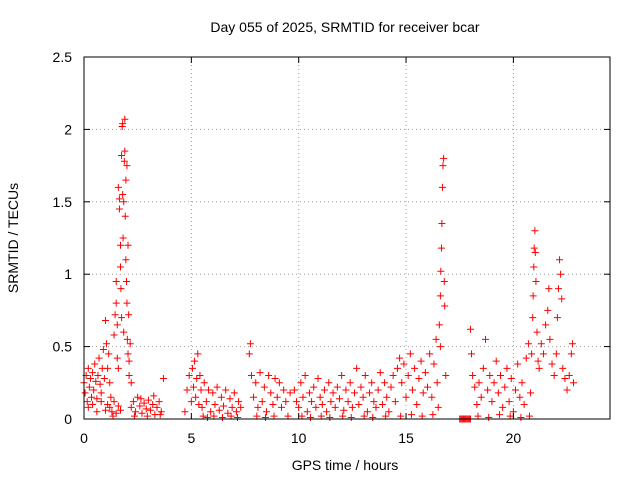 The height and width of the screenshot is (480, 640). What do you see at coordinates (68, 419) in the screenshot?
I see `y-tick-label: 0` at bounding box center [68, 419].